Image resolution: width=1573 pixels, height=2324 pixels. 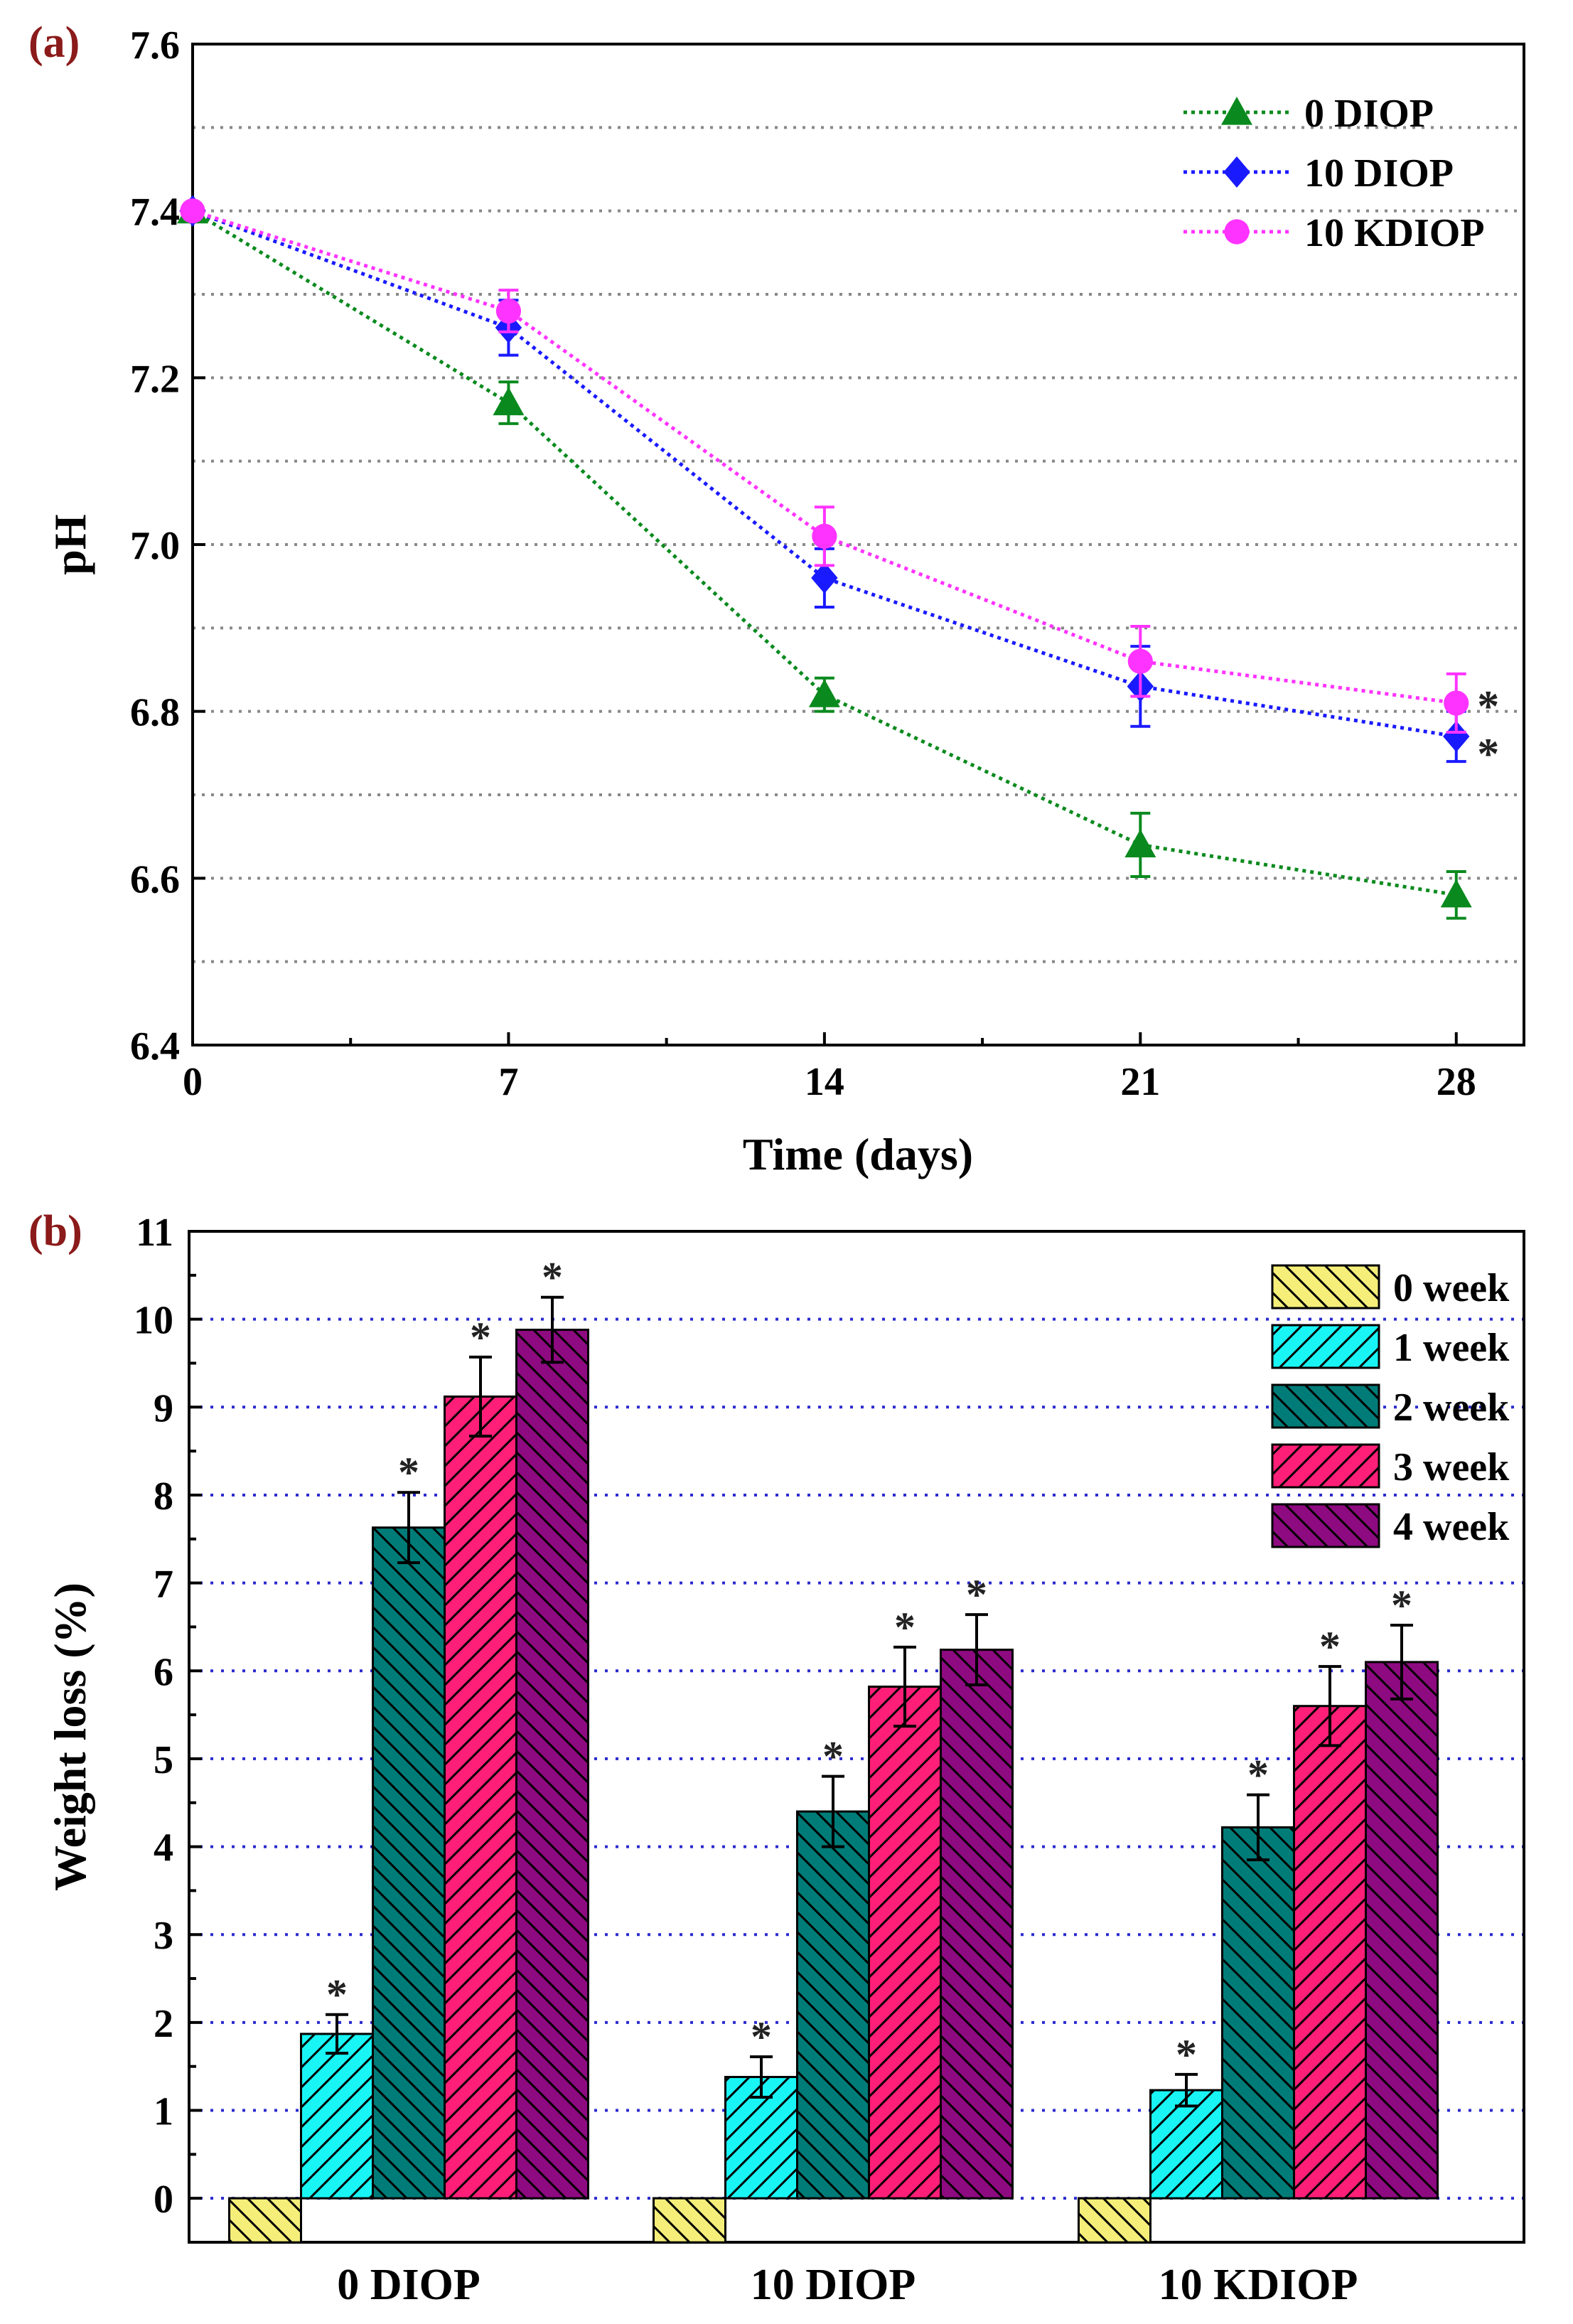 I want to click on y-axis-title-b: Weight loss (%), so click(x=70, y=1737).